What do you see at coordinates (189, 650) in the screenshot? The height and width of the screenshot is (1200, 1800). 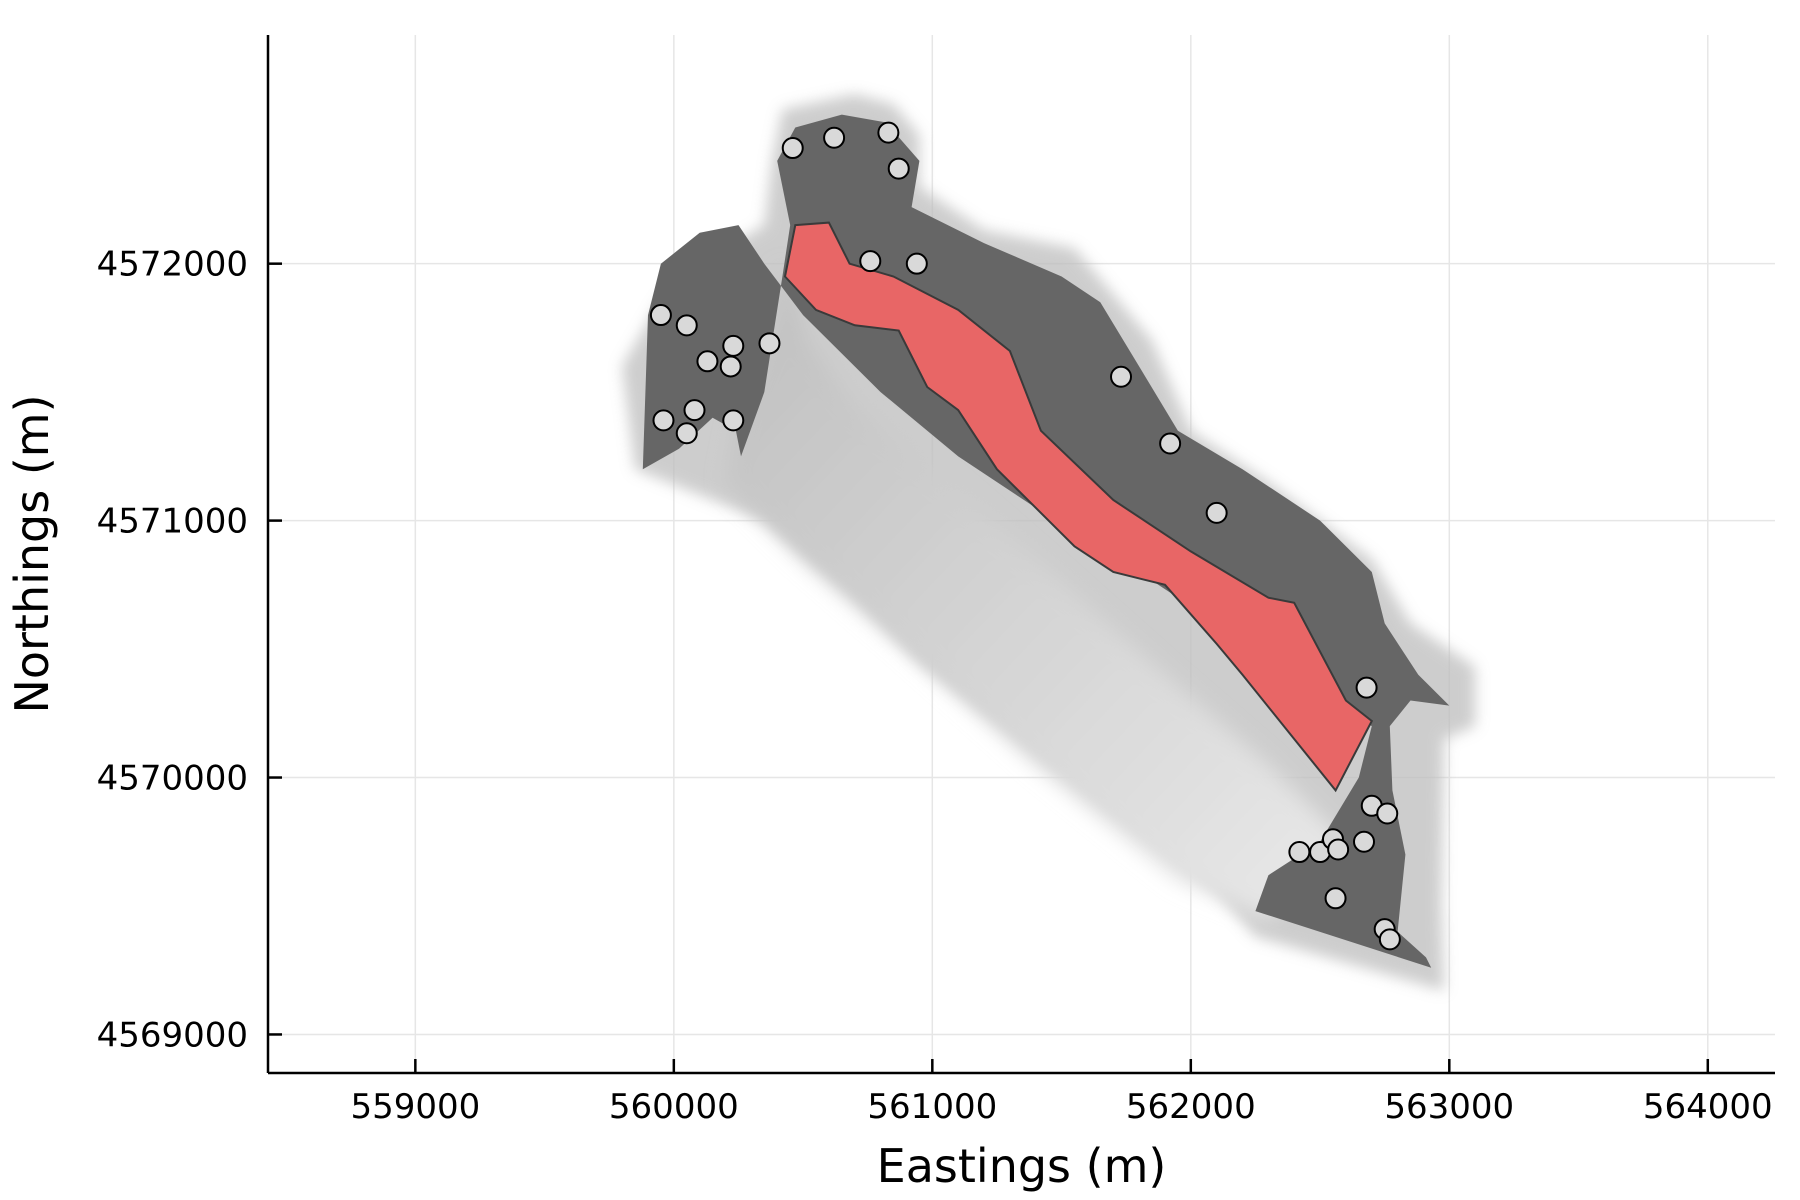 I see `y-ticks: 4569000 4570000 4571000 4572000` at bounding box center [189, 650].